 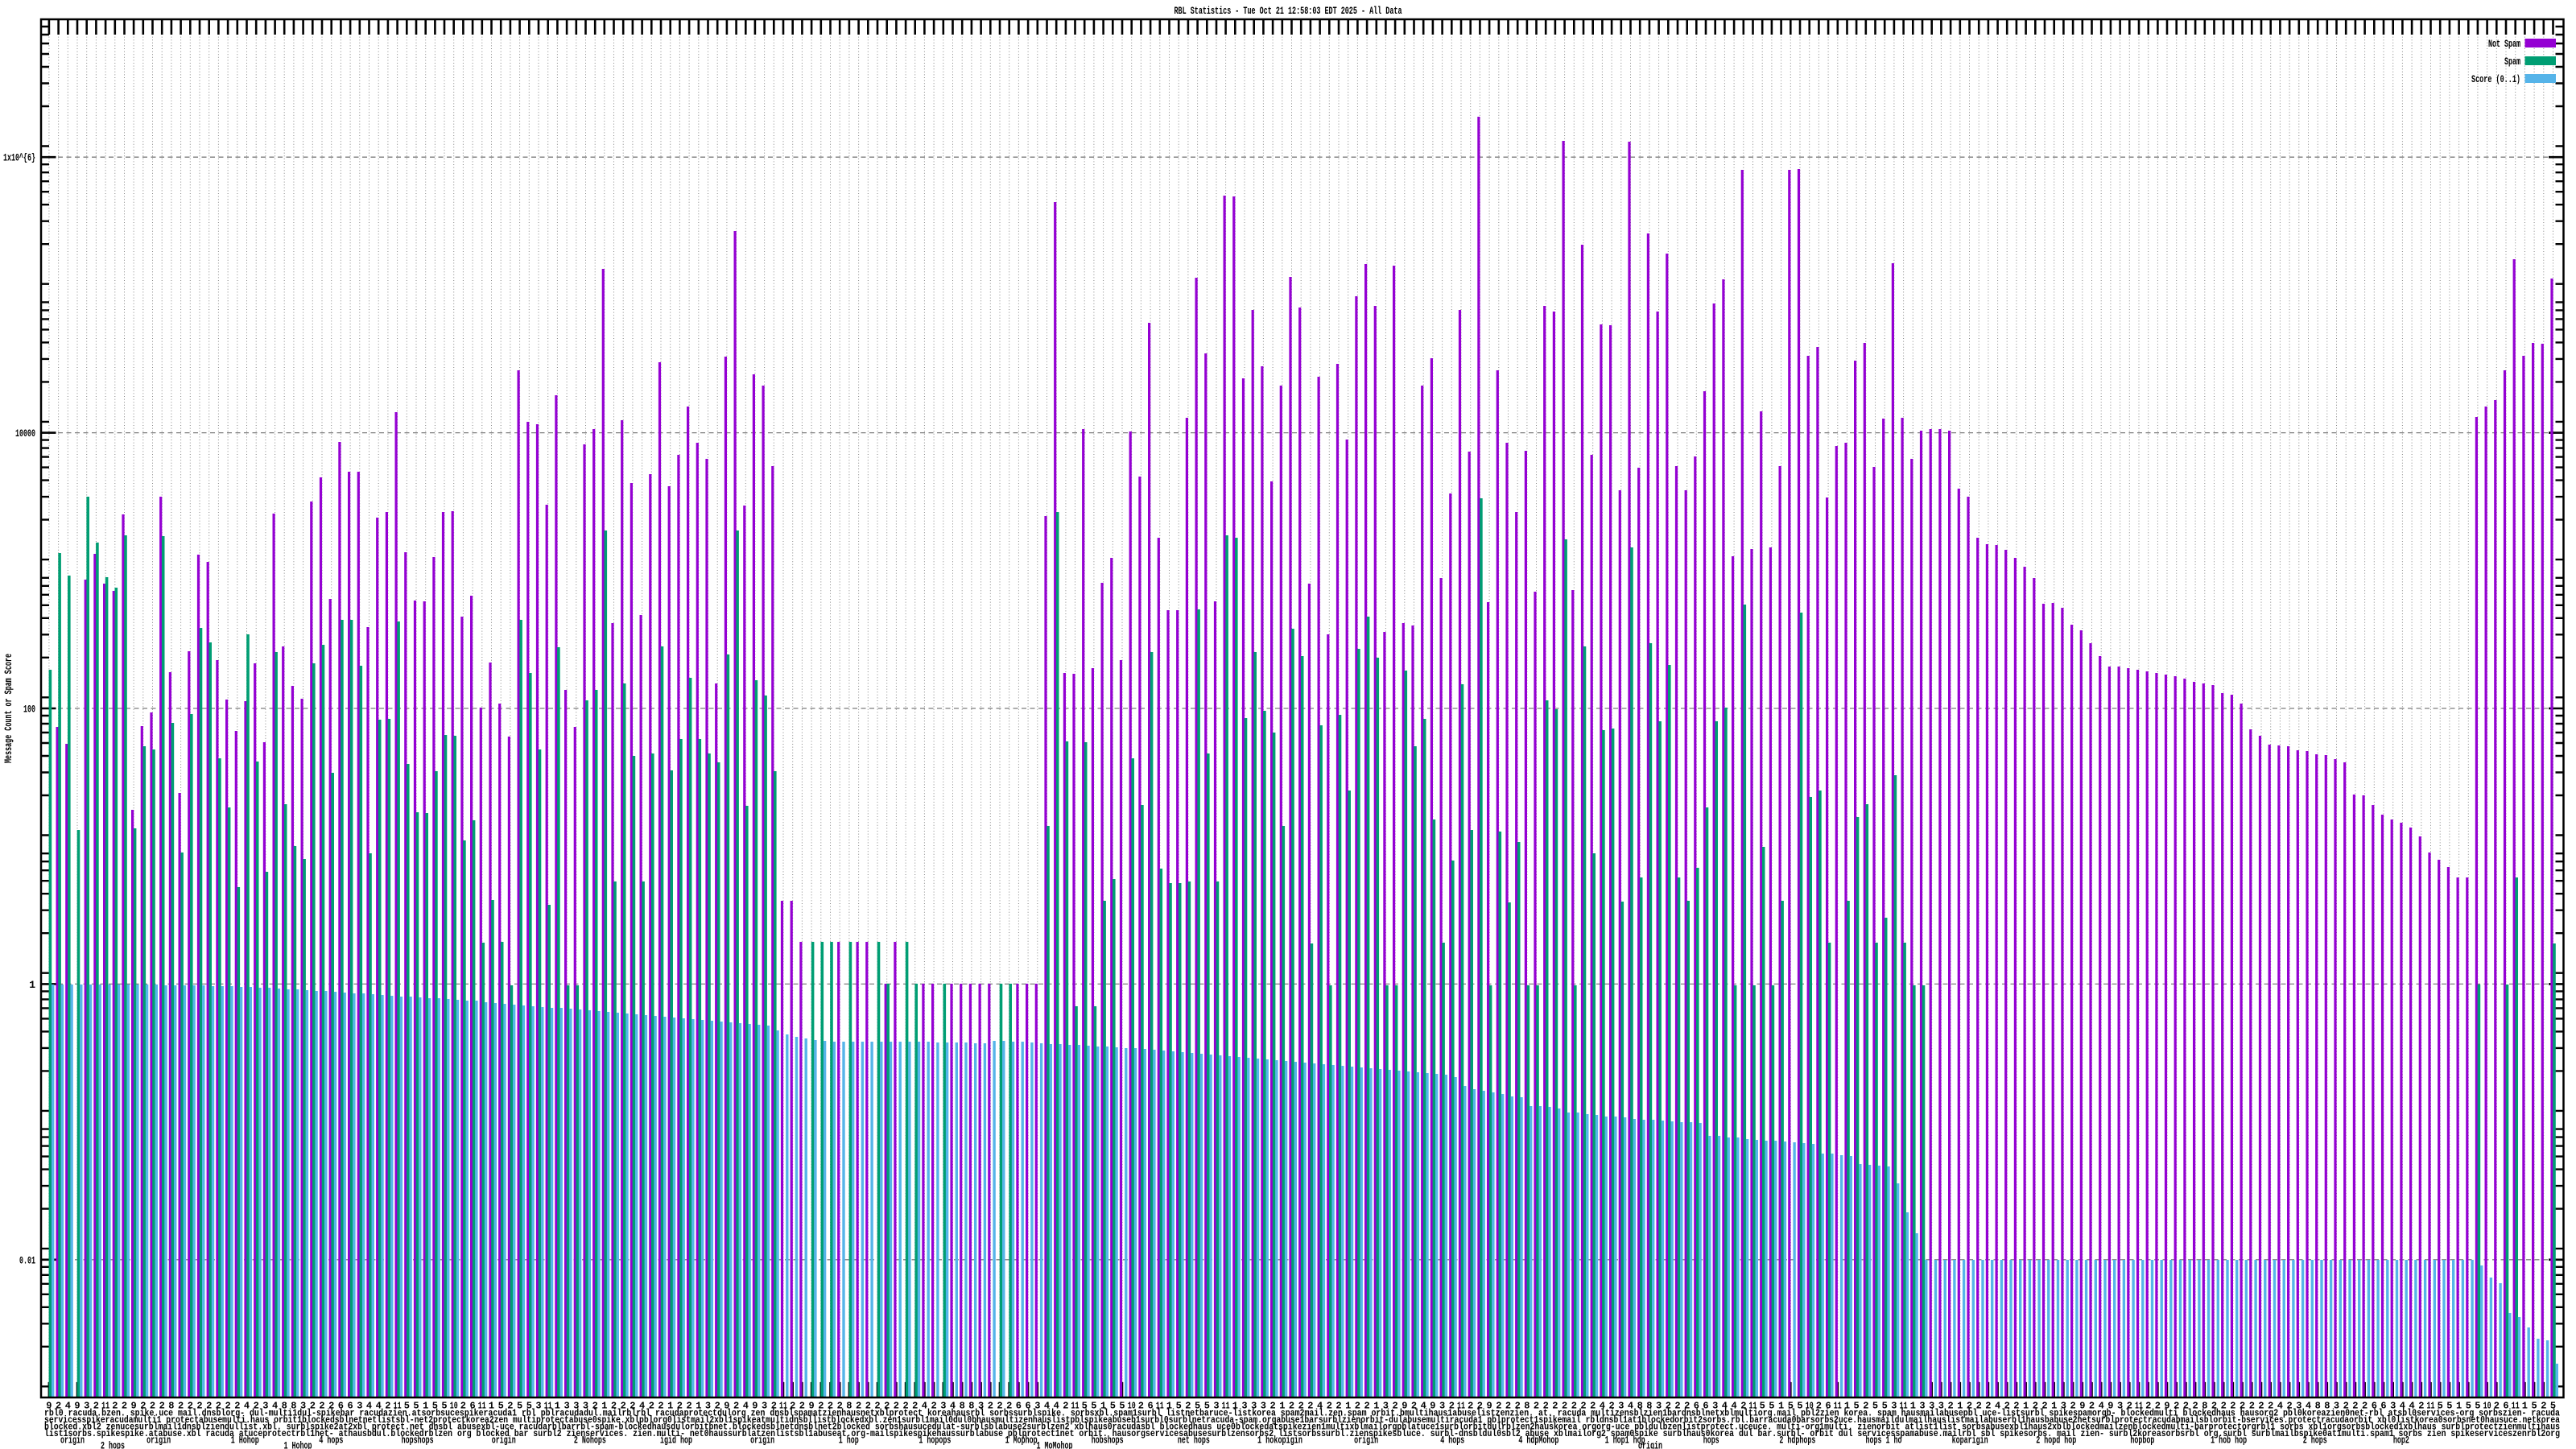 I want to click on svg-text: igid hop, so click(x=676, y=1441).